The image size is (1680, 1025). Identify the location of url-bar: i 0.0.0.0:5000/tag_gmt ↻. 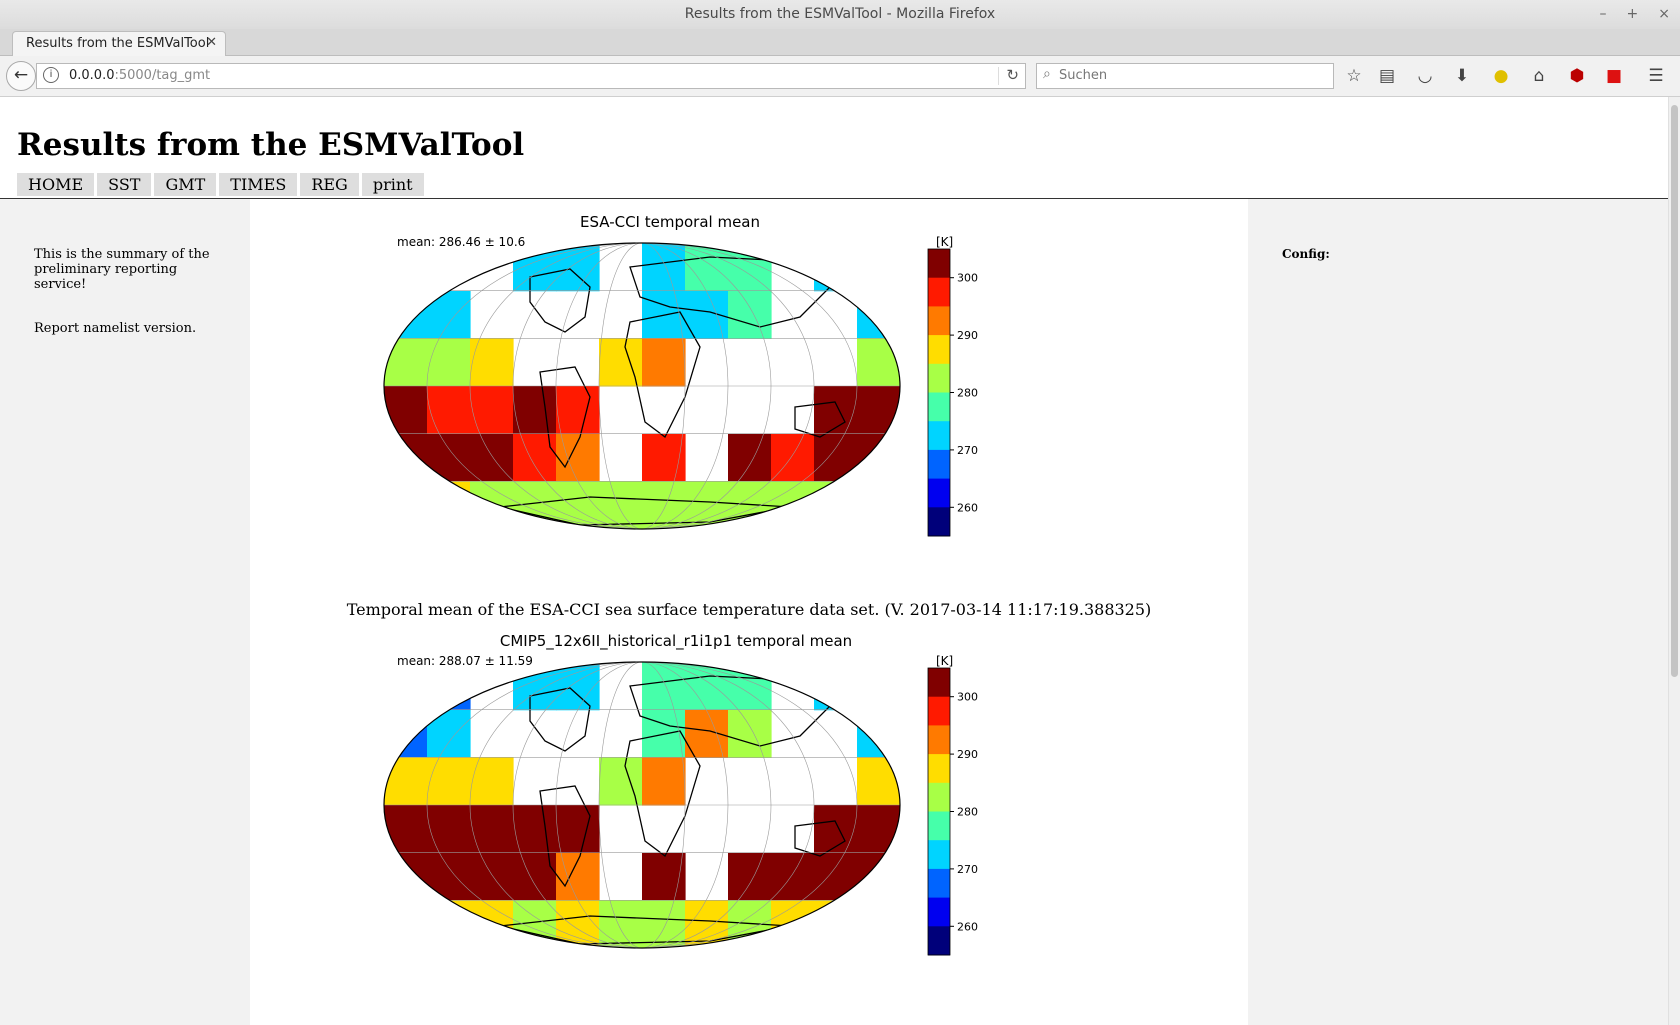
(531, 76).